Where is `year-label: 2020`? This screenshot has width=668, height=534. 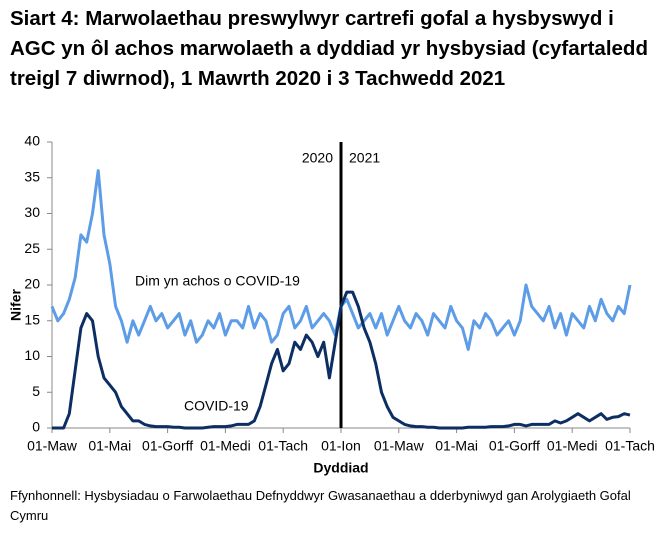 year-label: 2020 is located at coordinates (317, 158).